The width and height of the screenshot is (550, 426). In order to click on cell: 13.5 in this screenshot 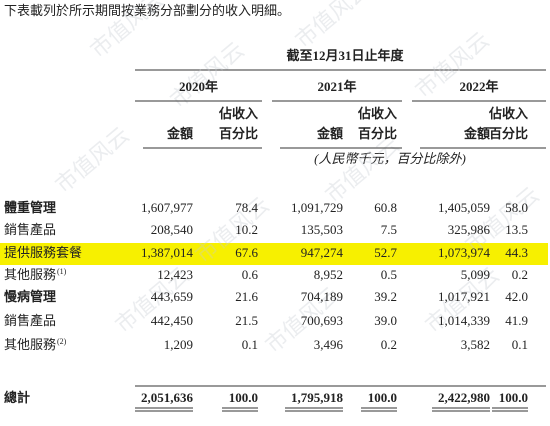, I will do `click(516, 229)`.